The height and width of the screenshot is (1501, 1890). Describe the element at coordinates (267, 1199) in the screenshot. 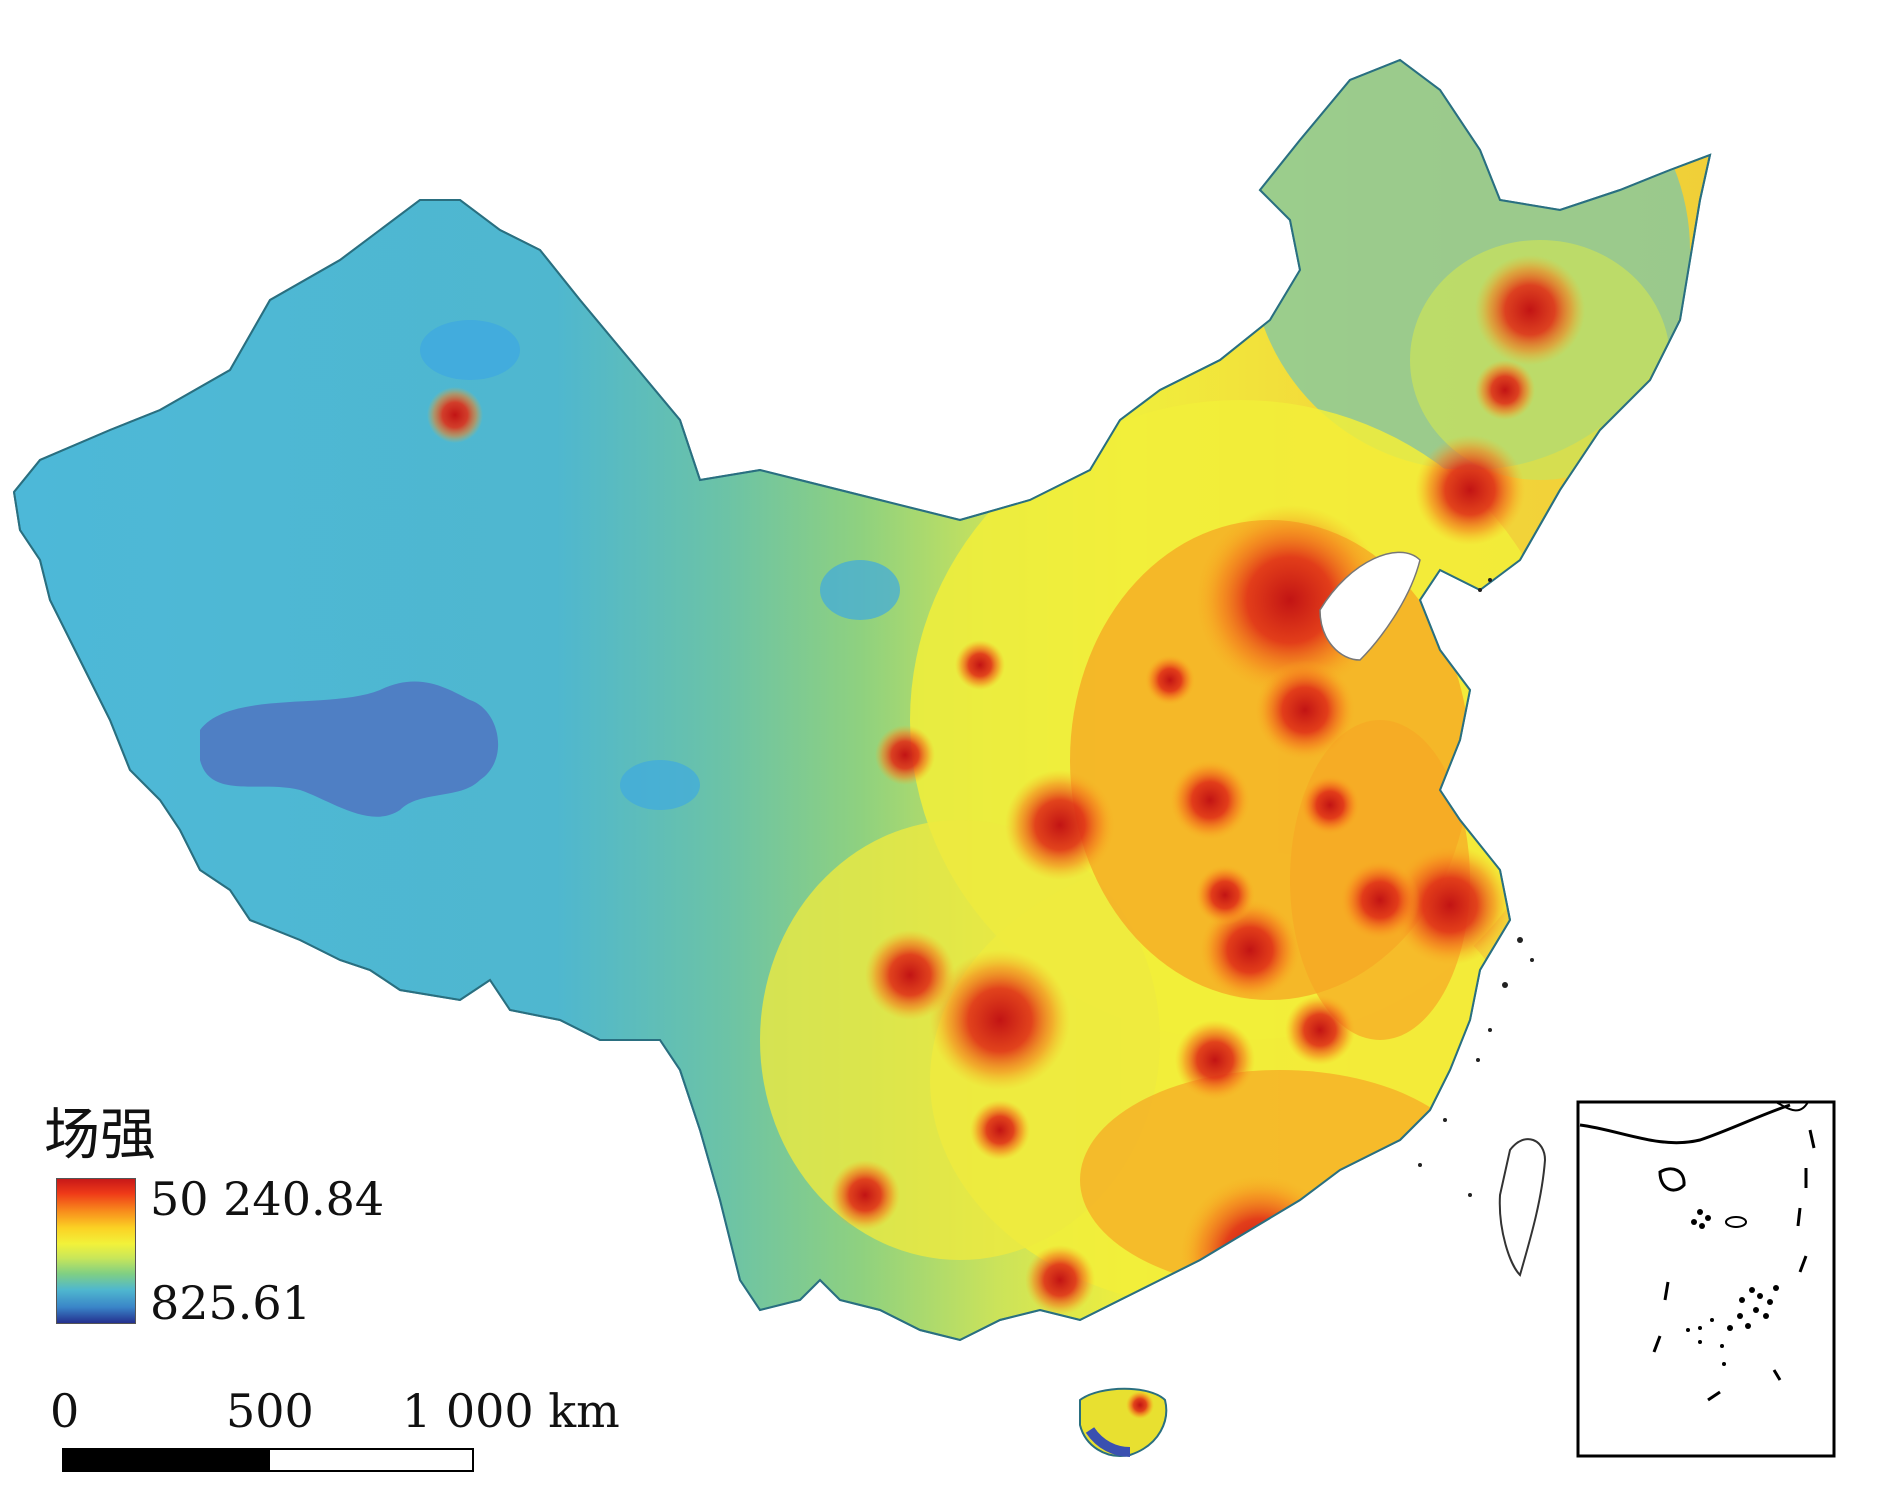

I see `legend-max-label: 50 240.84` at that location.